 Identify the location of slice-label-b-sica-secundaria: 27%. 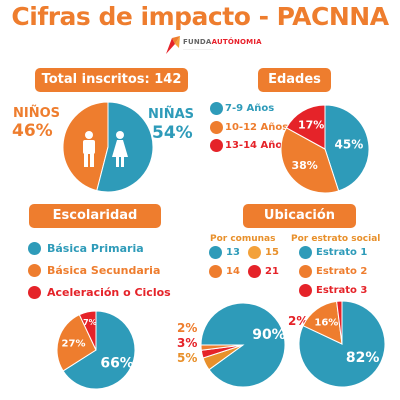
(74, 343).